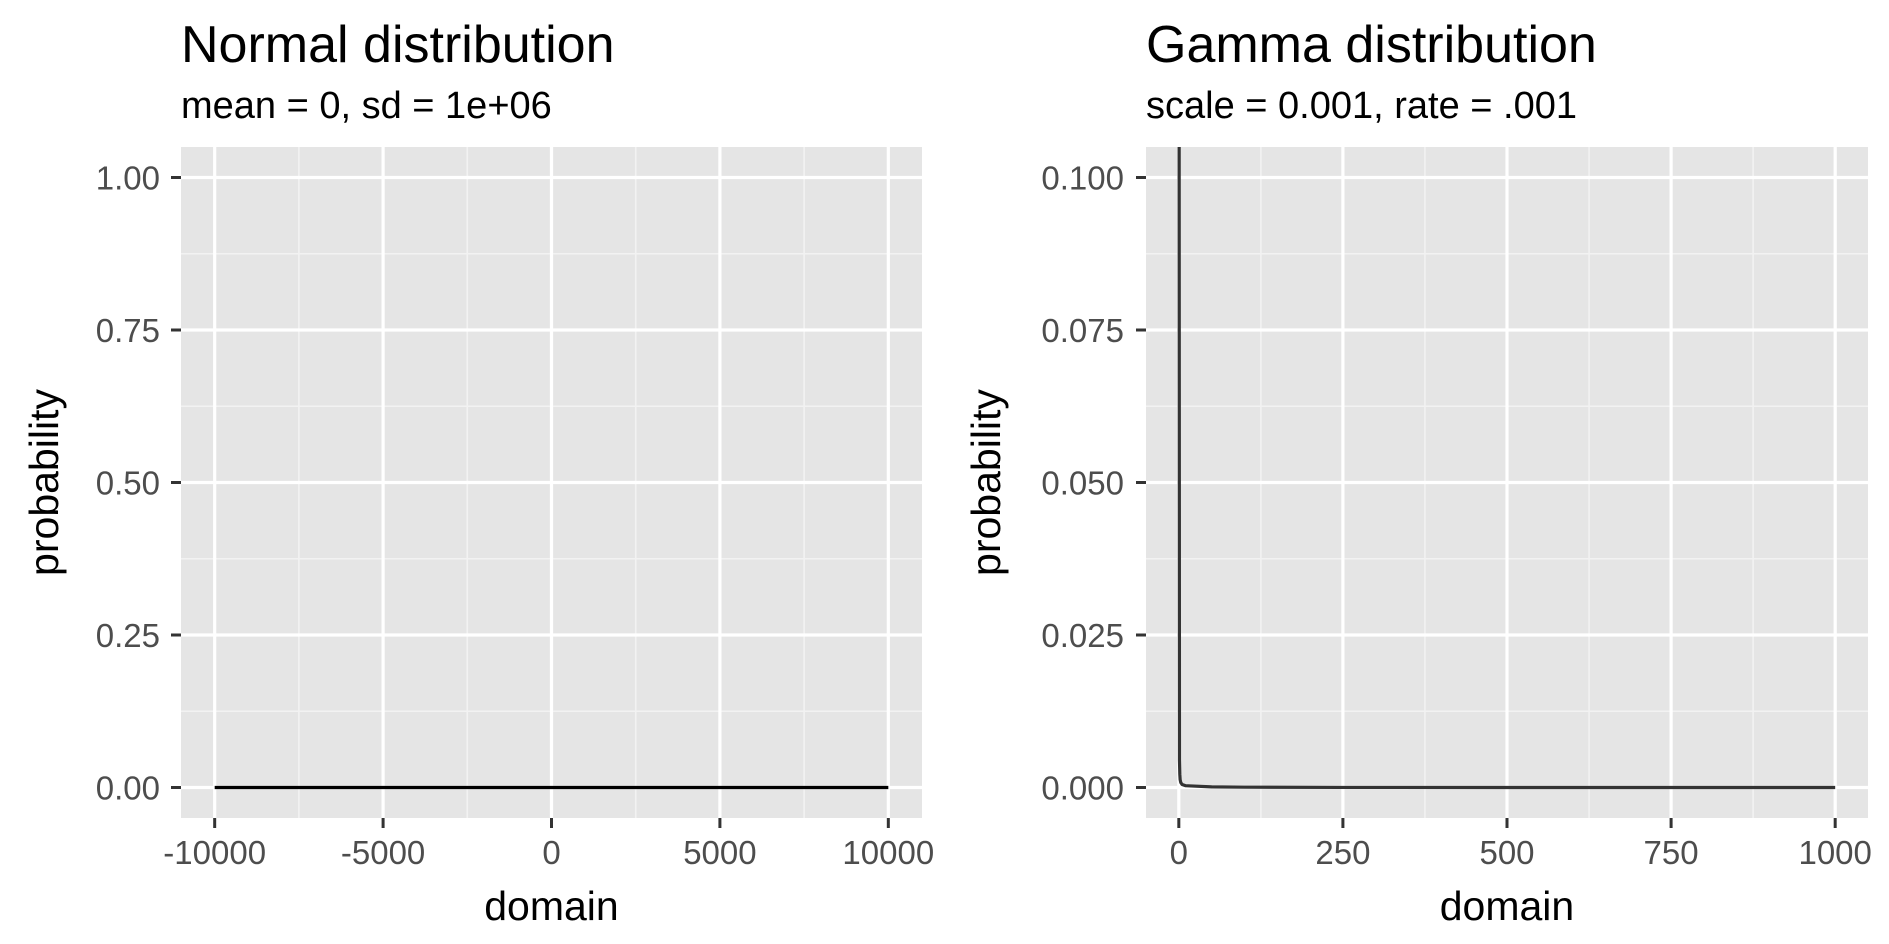 The width and height of the screenshot is (1889, 944). What do you see at coordinates (128, 483) in the screenshot?
I see `y-tick-label: 0.50` at bounding box center [128, 483].